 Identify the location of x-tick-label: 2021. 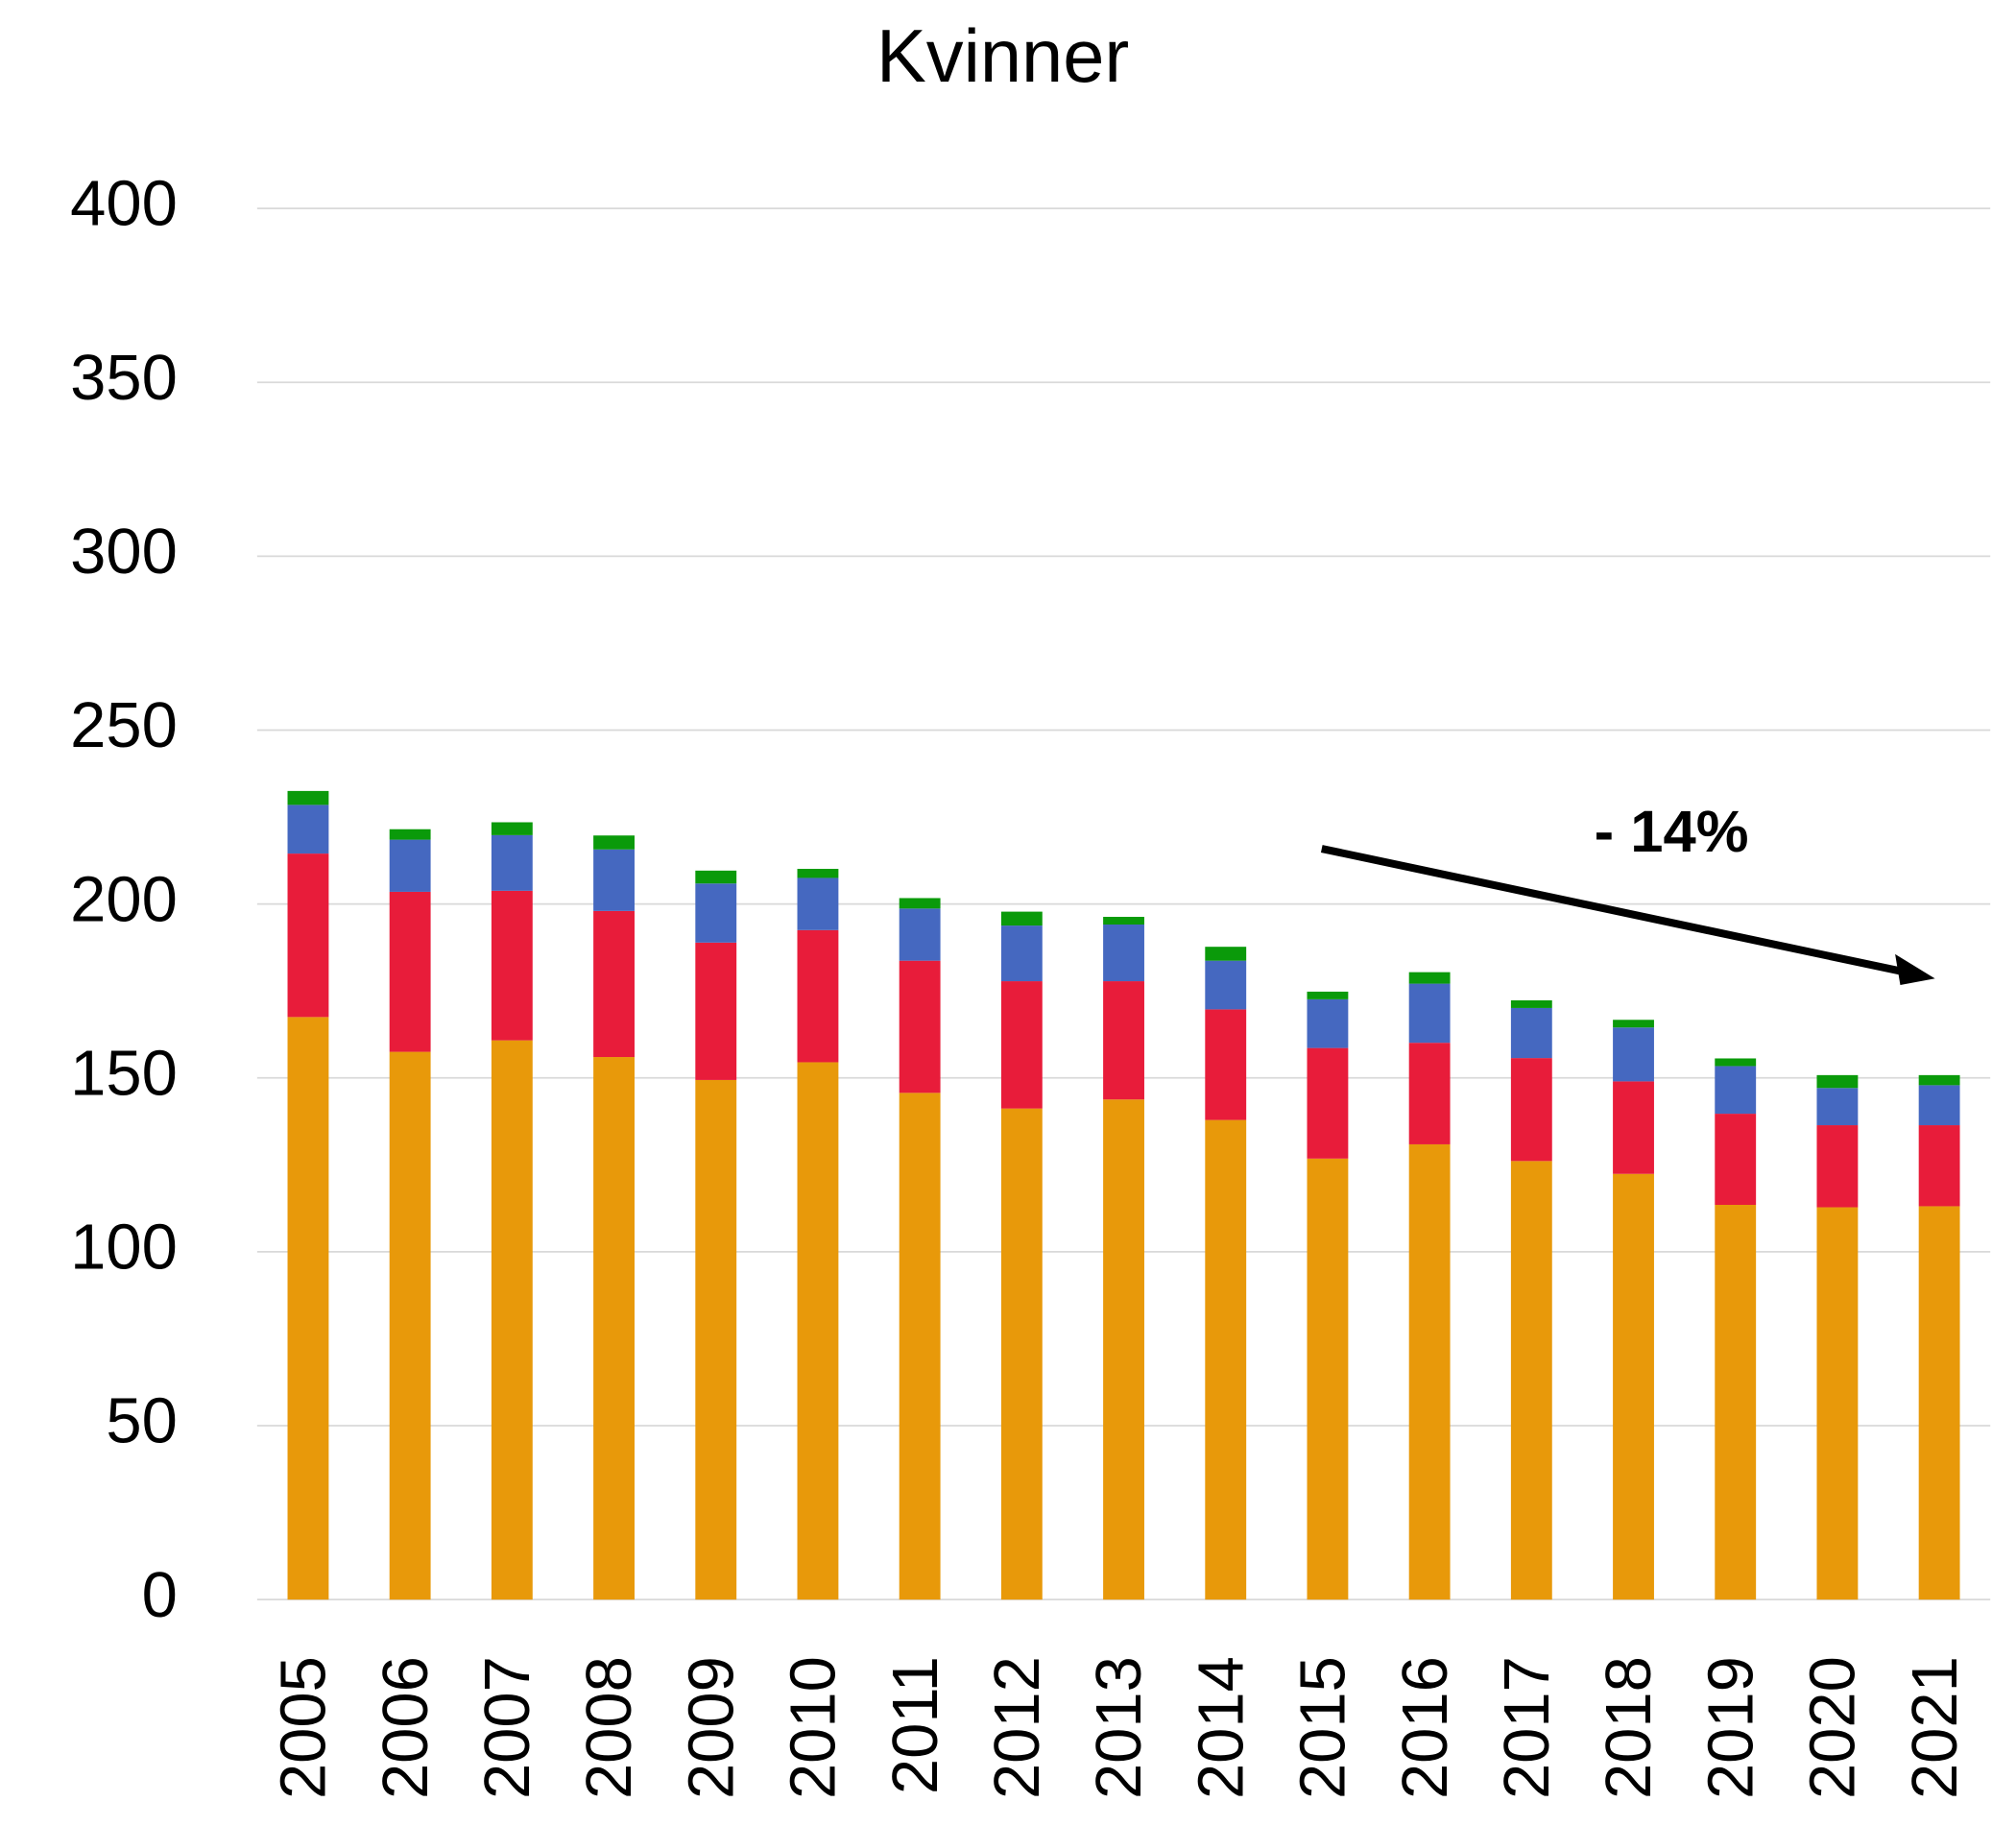
(1935, 1727).